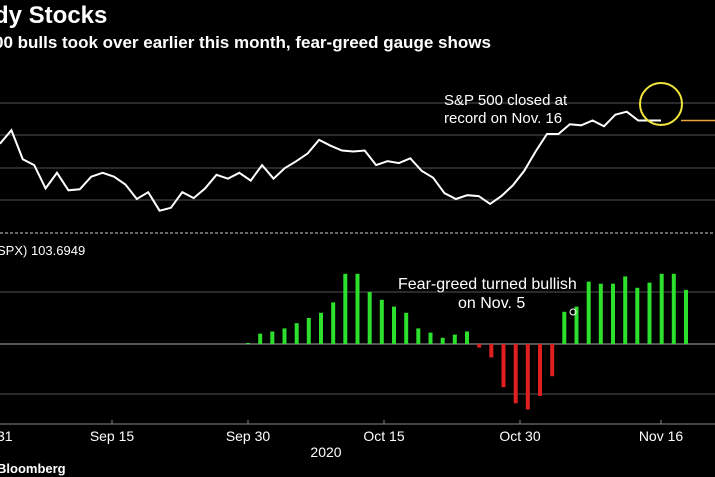 This screenshot has height=477, width=715. I want to click on x-tick-label: Nov 16, so click(661, 436).